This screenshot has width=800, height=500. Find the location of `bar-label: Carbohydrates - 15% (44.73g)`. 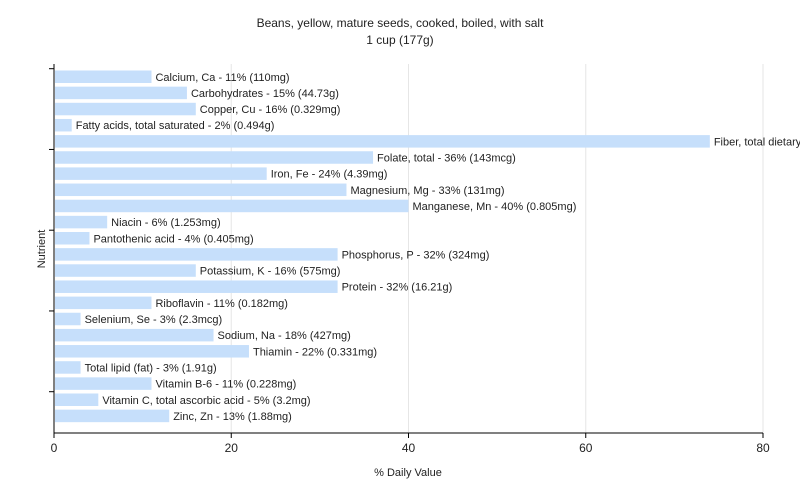

bar-label: Carbohydrates - 15% (44.73g) is located at coordinates (265, 94).